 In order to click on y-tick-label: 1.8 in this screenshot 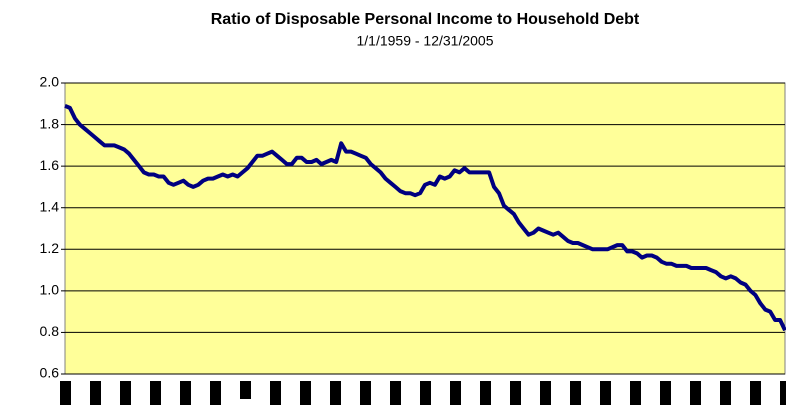, I will do `click(50, 123)`.